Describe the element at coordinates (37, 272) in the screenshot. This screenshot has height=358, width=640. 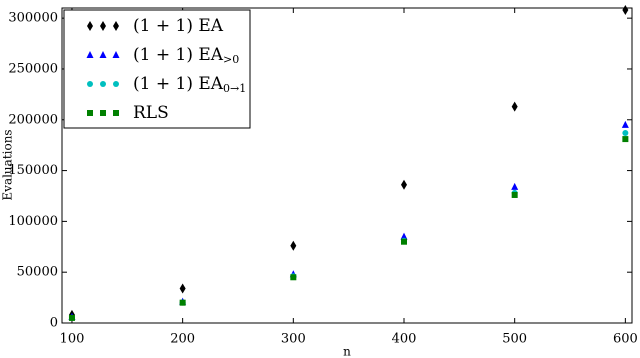
I see `y-tick-label: 50000` at that location.